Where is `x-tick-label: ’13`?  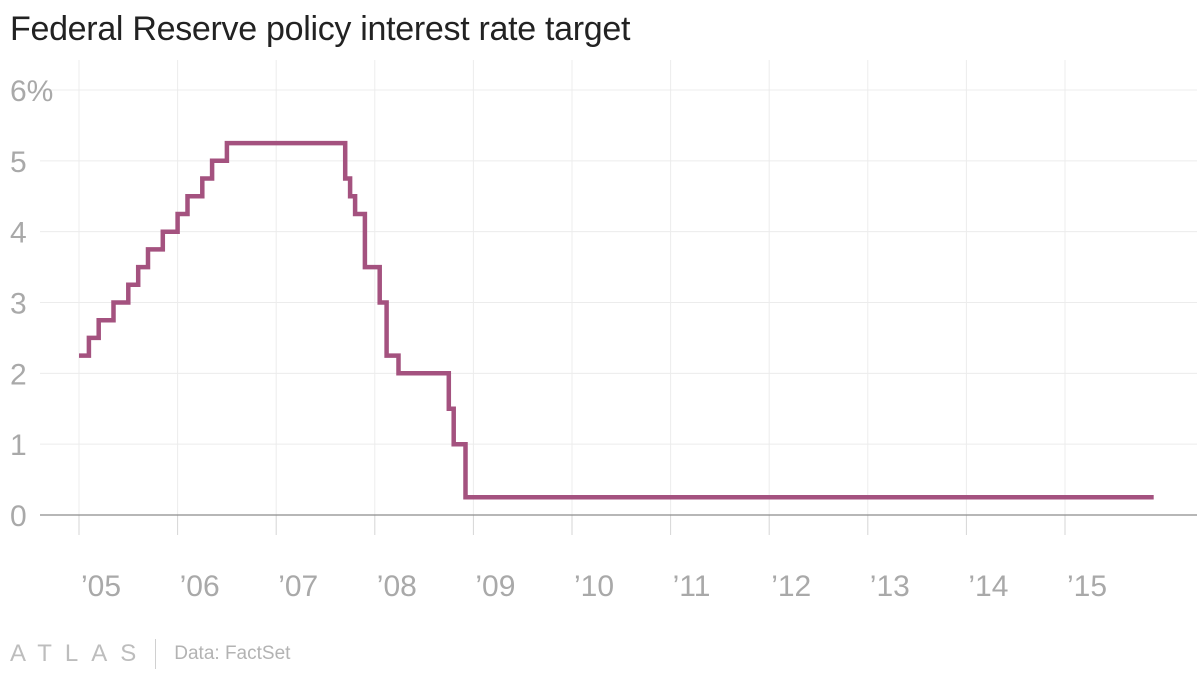 x-tick-label: ’13 is located at coordinates (890, 586).